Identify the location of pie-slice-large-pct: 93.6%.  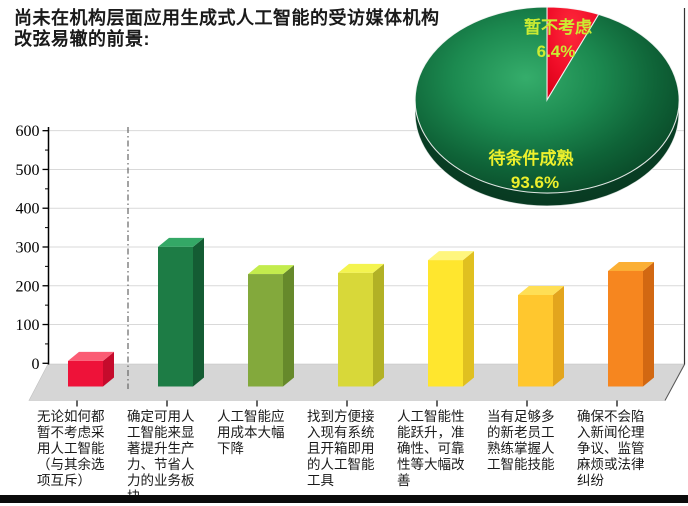
(535, 182).